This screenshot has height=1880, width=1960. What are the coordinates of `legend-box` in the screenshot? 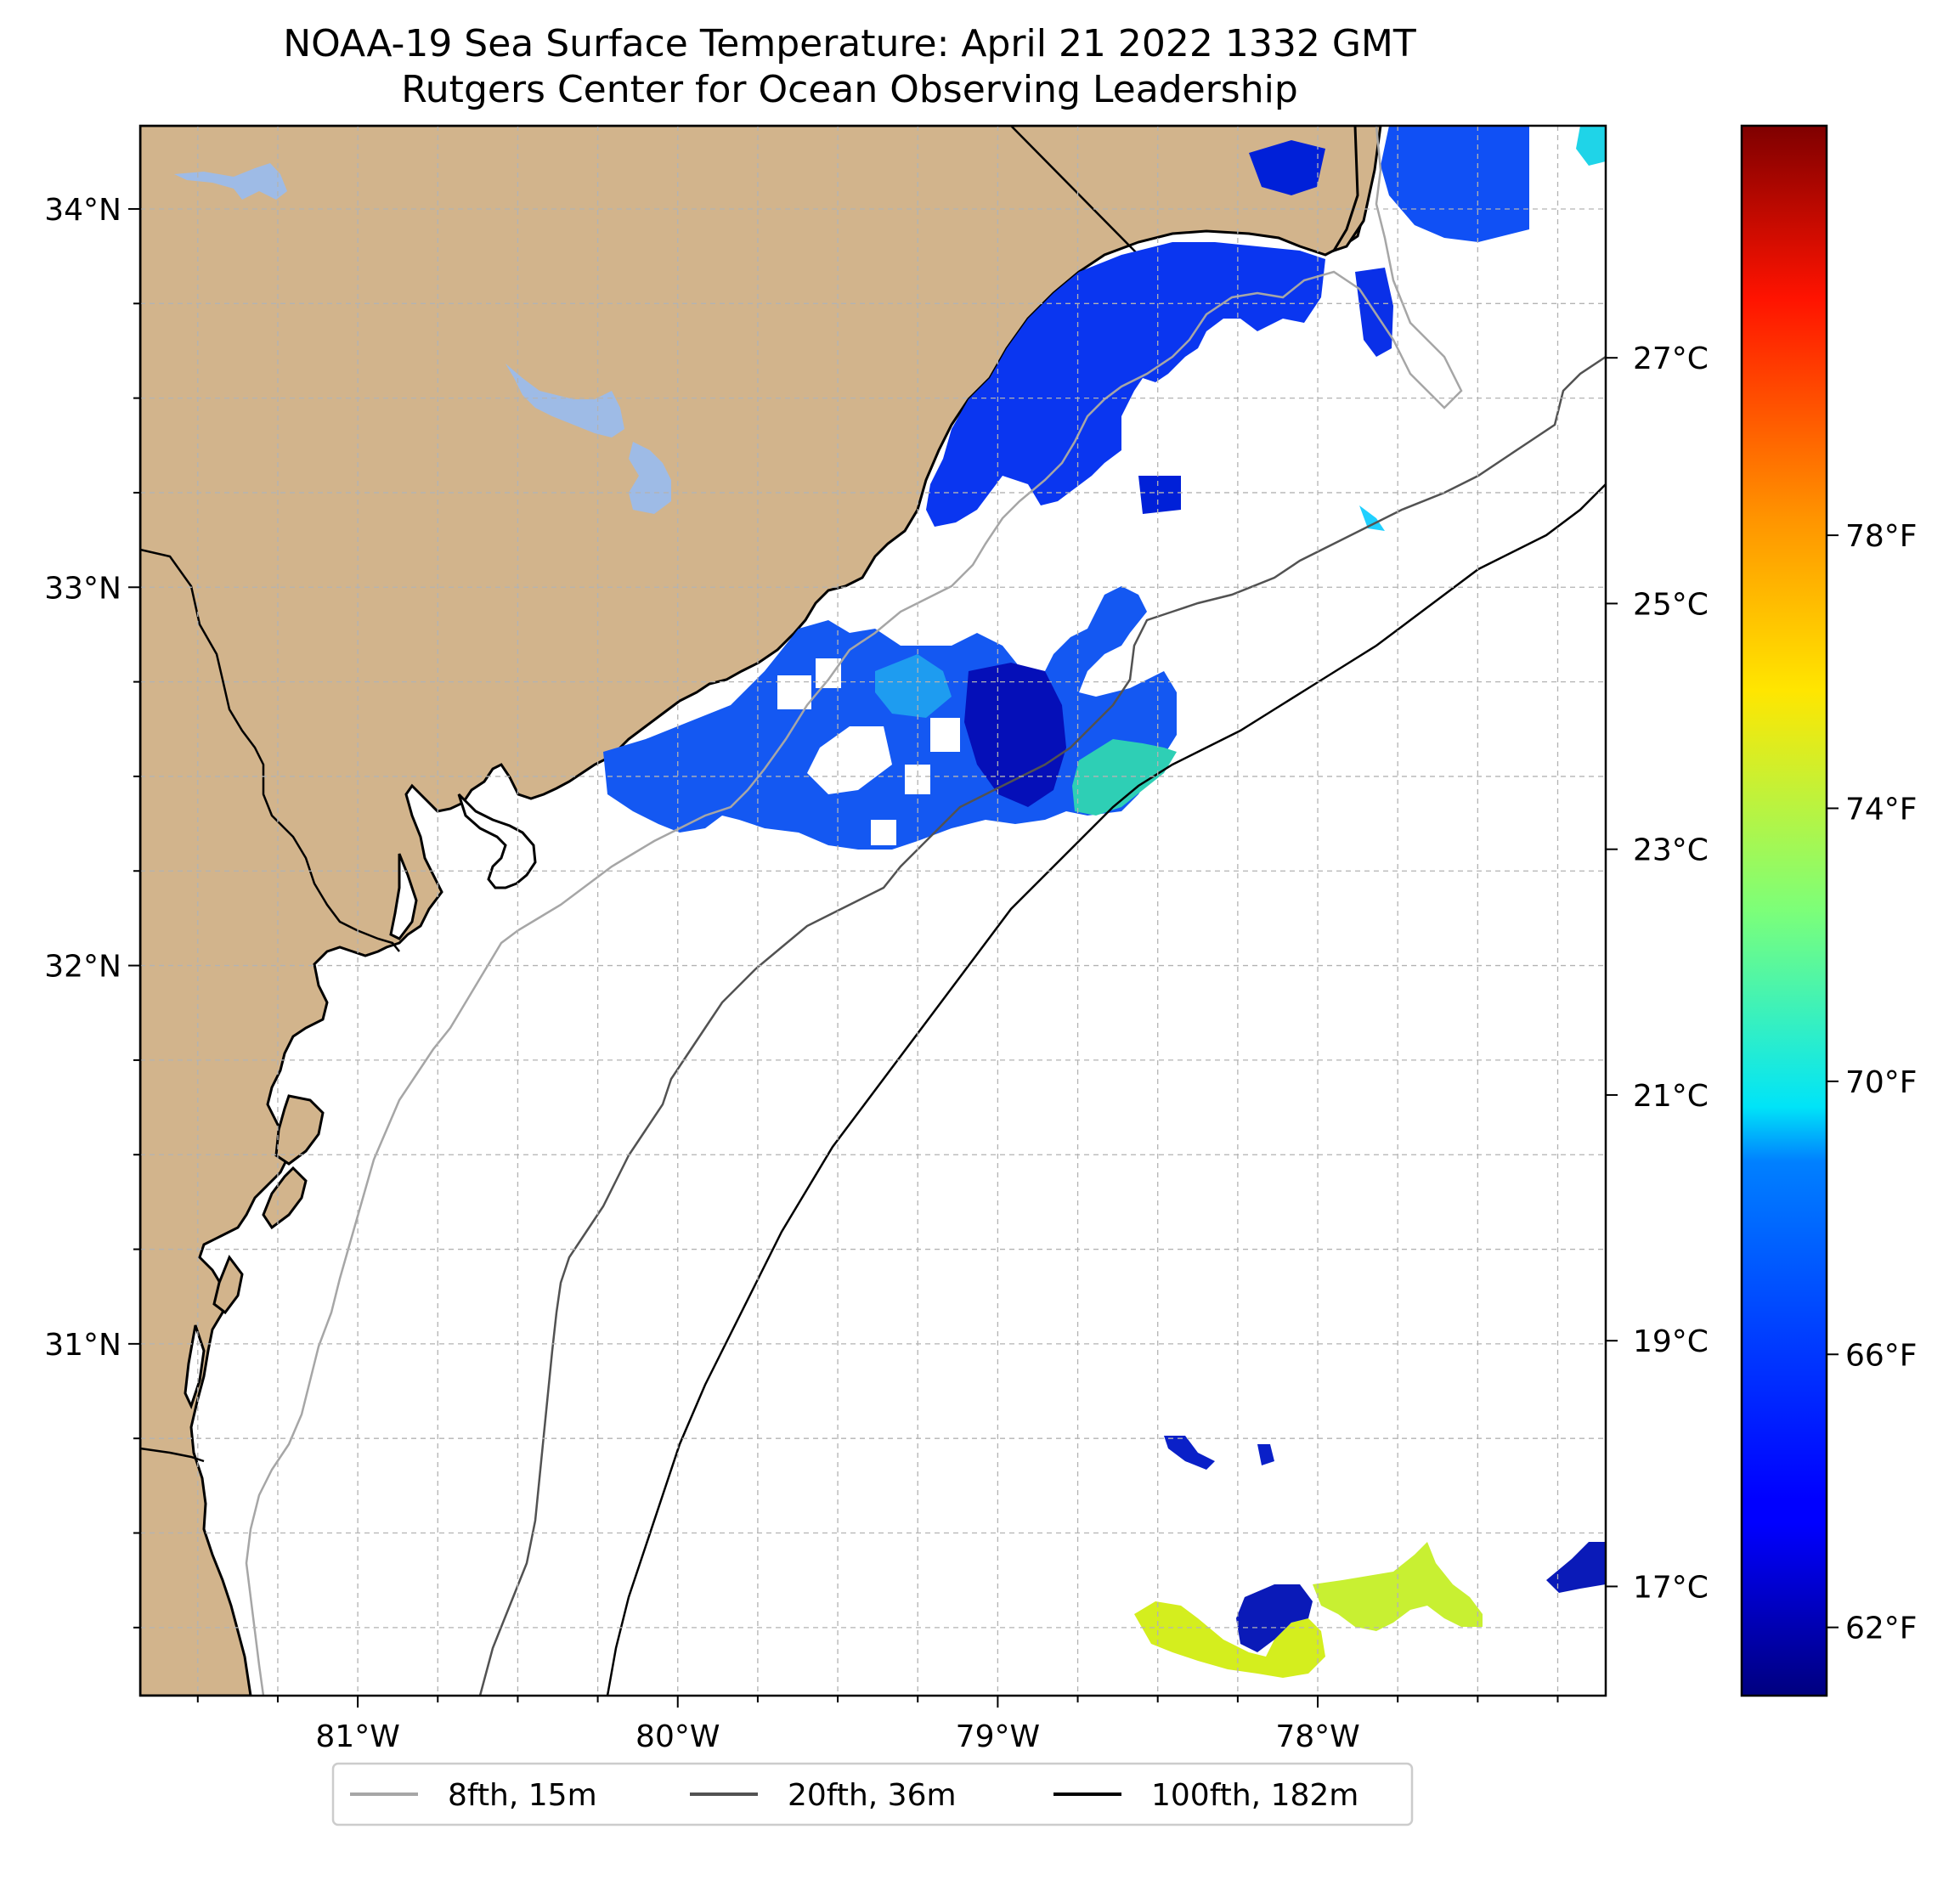 It's located at (873, 1794).